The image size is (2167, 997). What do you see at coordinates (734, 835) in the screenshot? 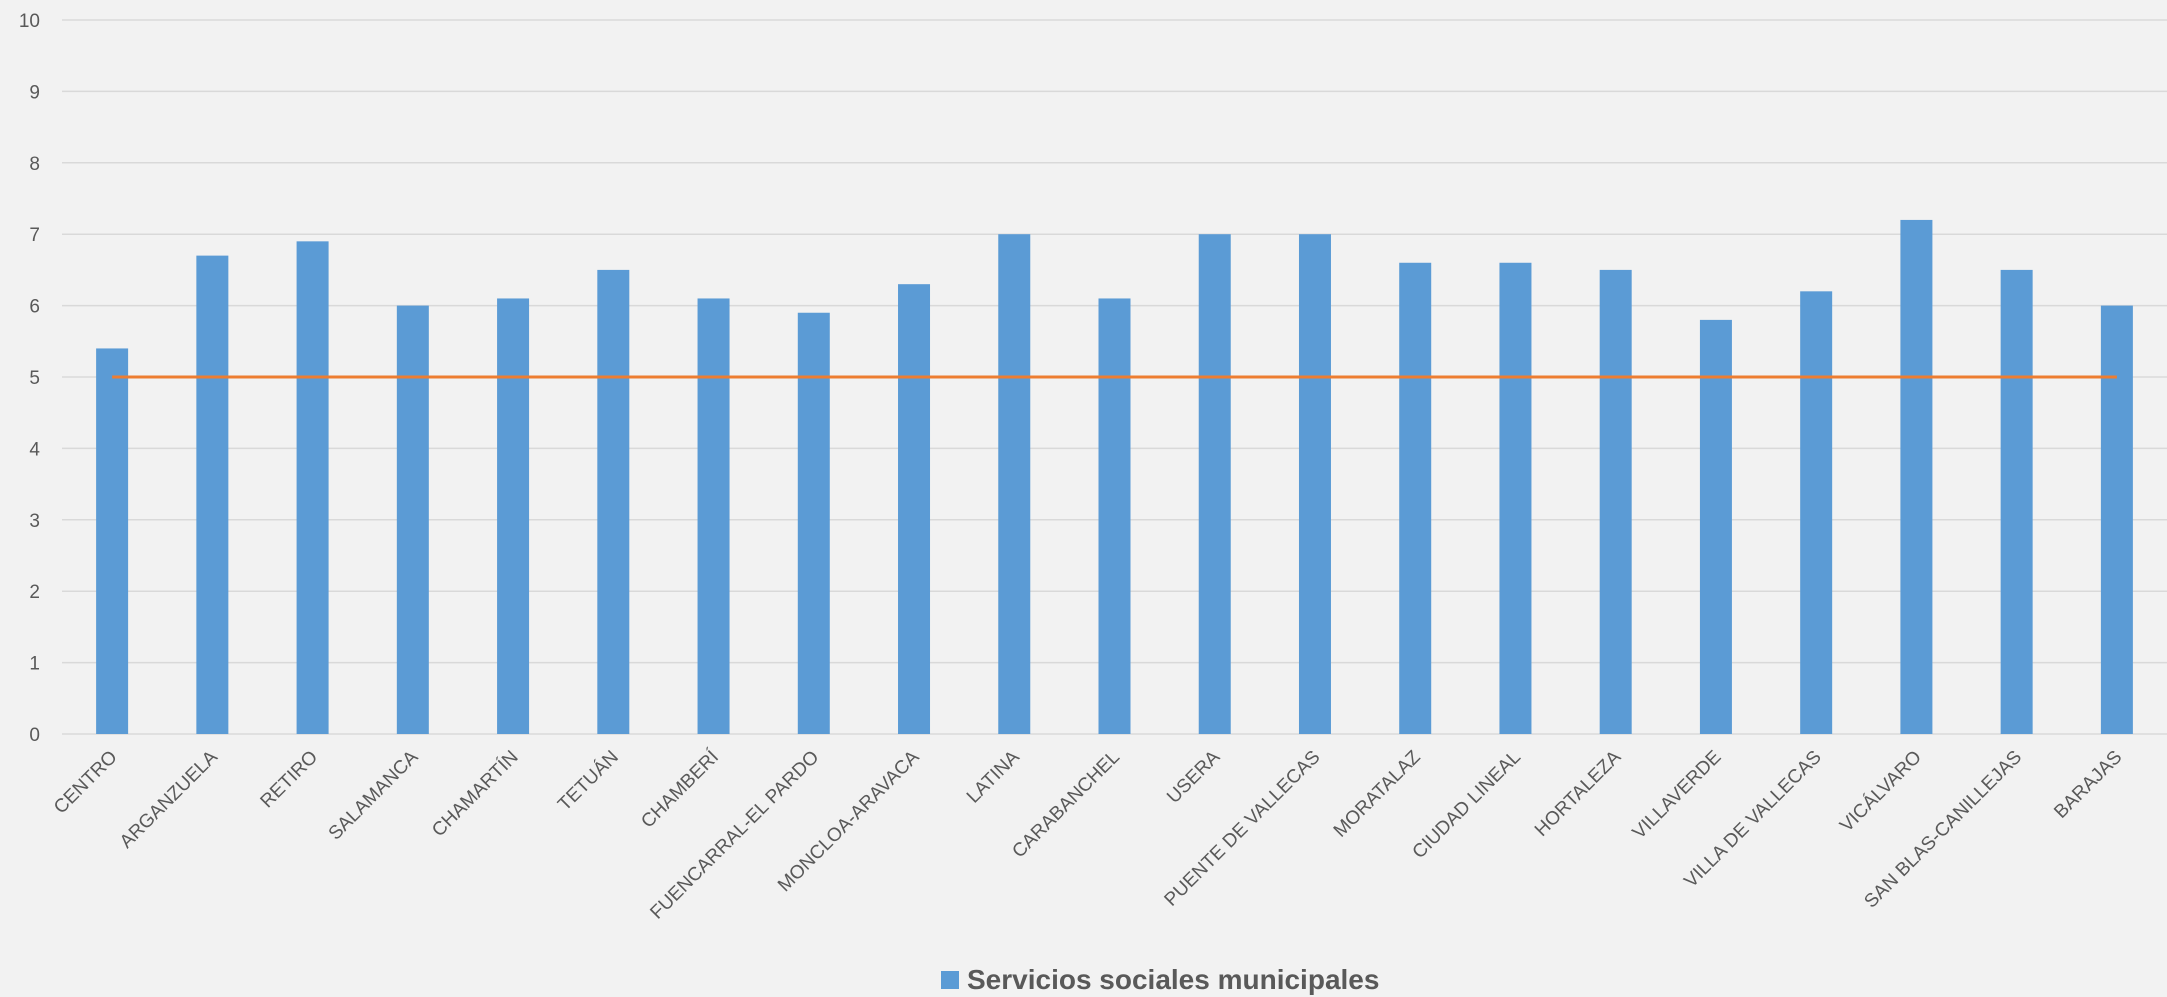
I see `x-tick-label: FUENCARRAL-EL PARDO` at bounding box center [734, 835].